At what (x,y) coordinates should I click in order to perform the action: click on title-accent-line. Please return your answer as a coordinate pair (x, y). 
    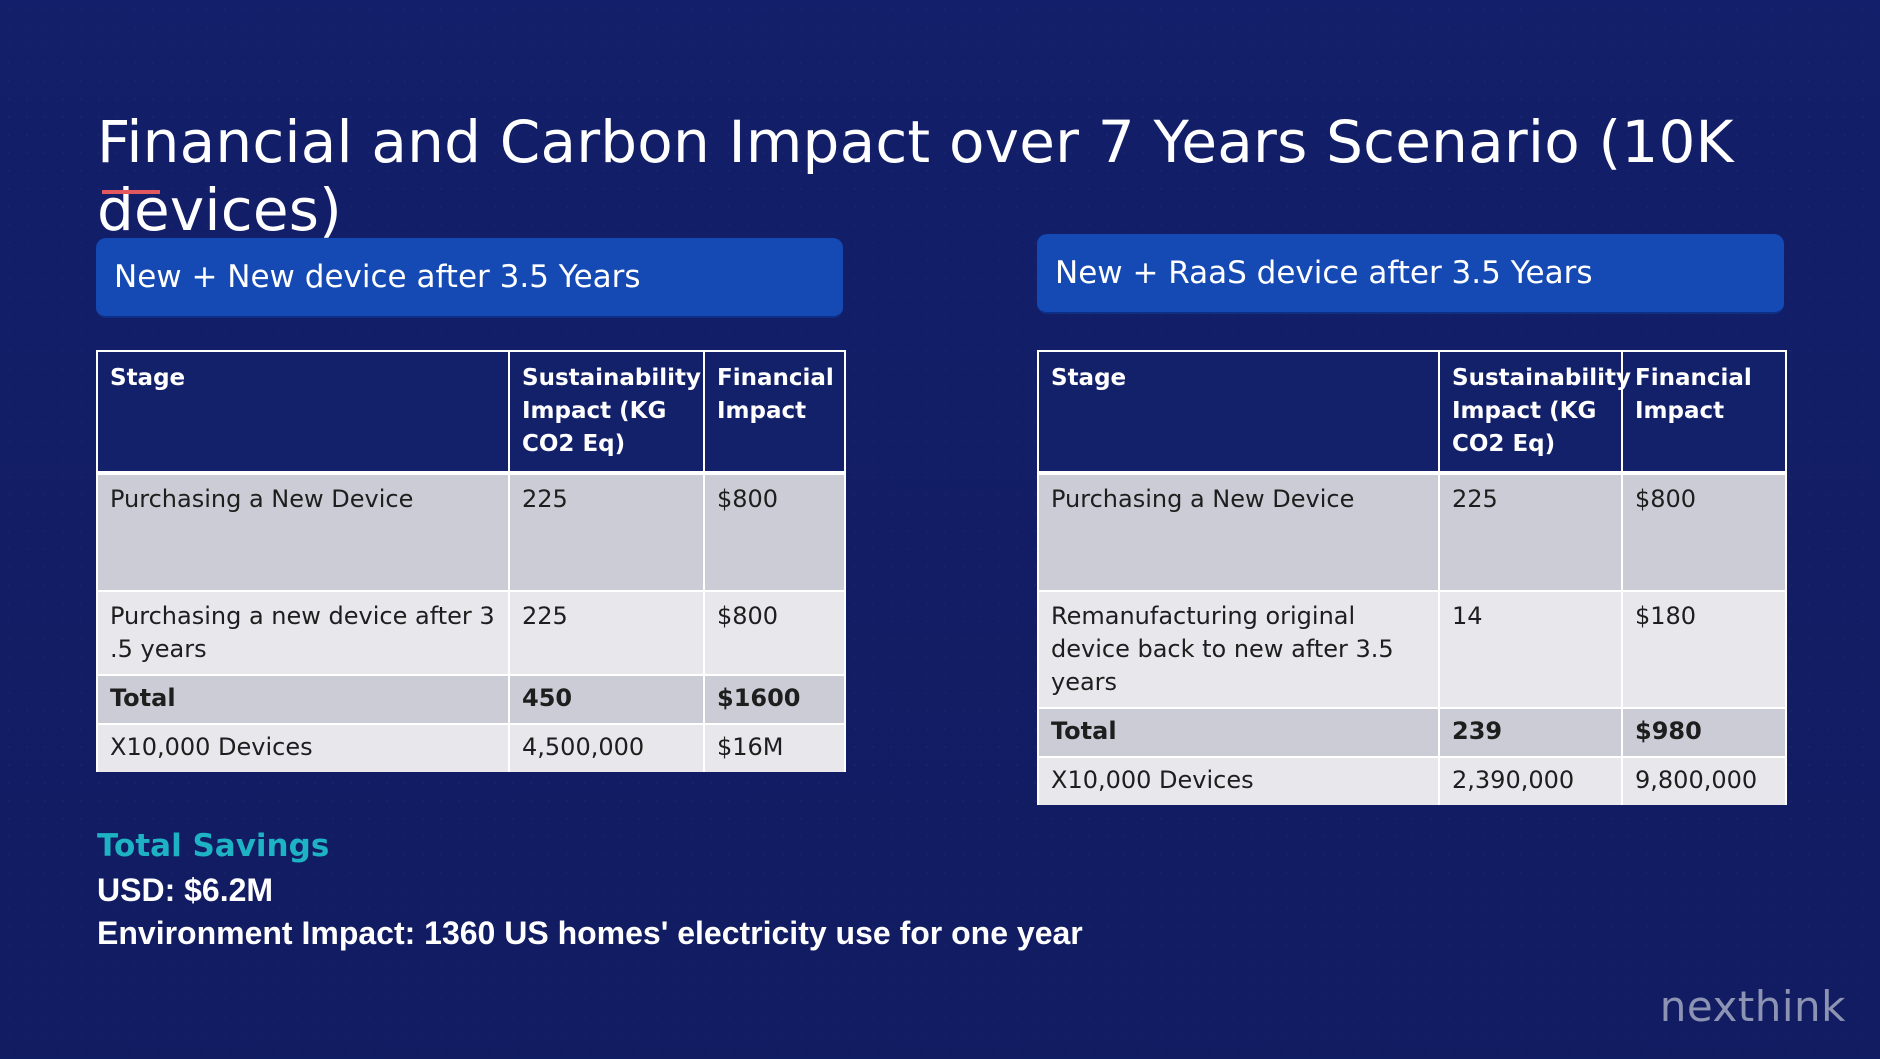
    Looking at the image, I should click on (131, 192).